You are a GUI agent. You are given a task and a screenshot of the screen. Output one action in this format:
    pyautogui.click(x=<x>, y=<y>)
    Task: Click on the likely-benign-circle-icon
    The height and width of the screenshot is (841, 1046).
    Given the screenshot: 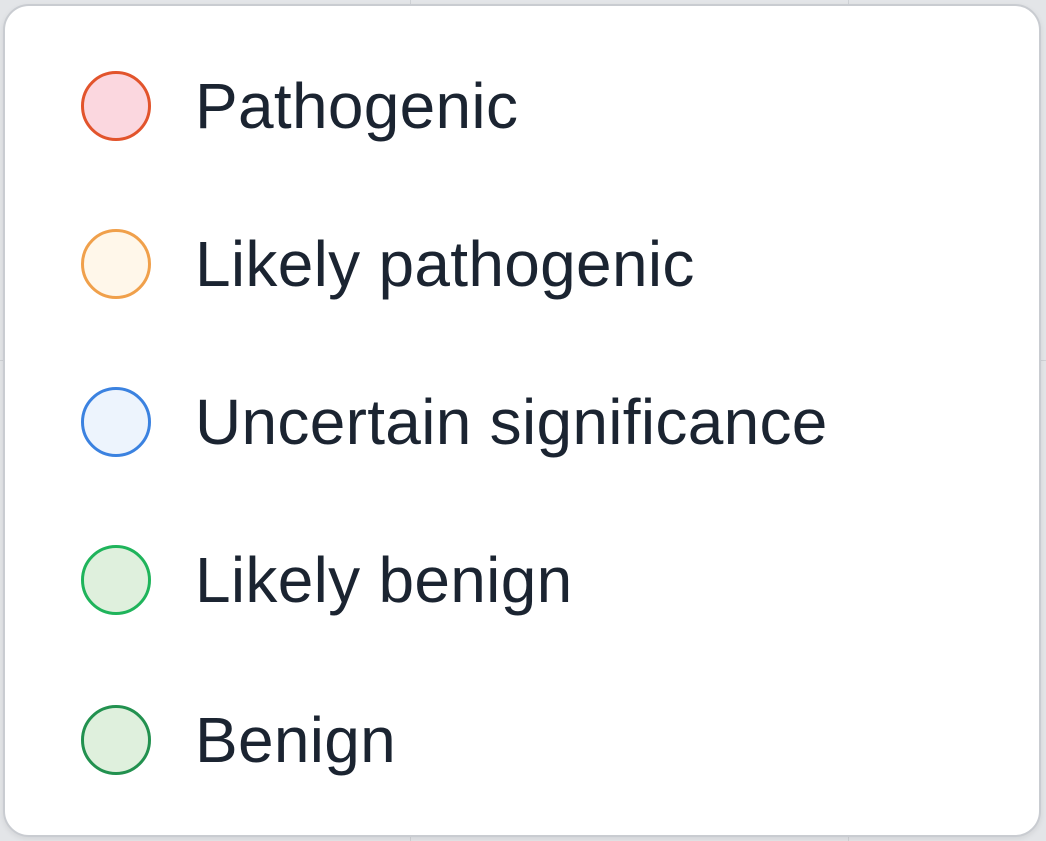 What is the action you would take?
    pyautogui.click(x=116, y=580)
    